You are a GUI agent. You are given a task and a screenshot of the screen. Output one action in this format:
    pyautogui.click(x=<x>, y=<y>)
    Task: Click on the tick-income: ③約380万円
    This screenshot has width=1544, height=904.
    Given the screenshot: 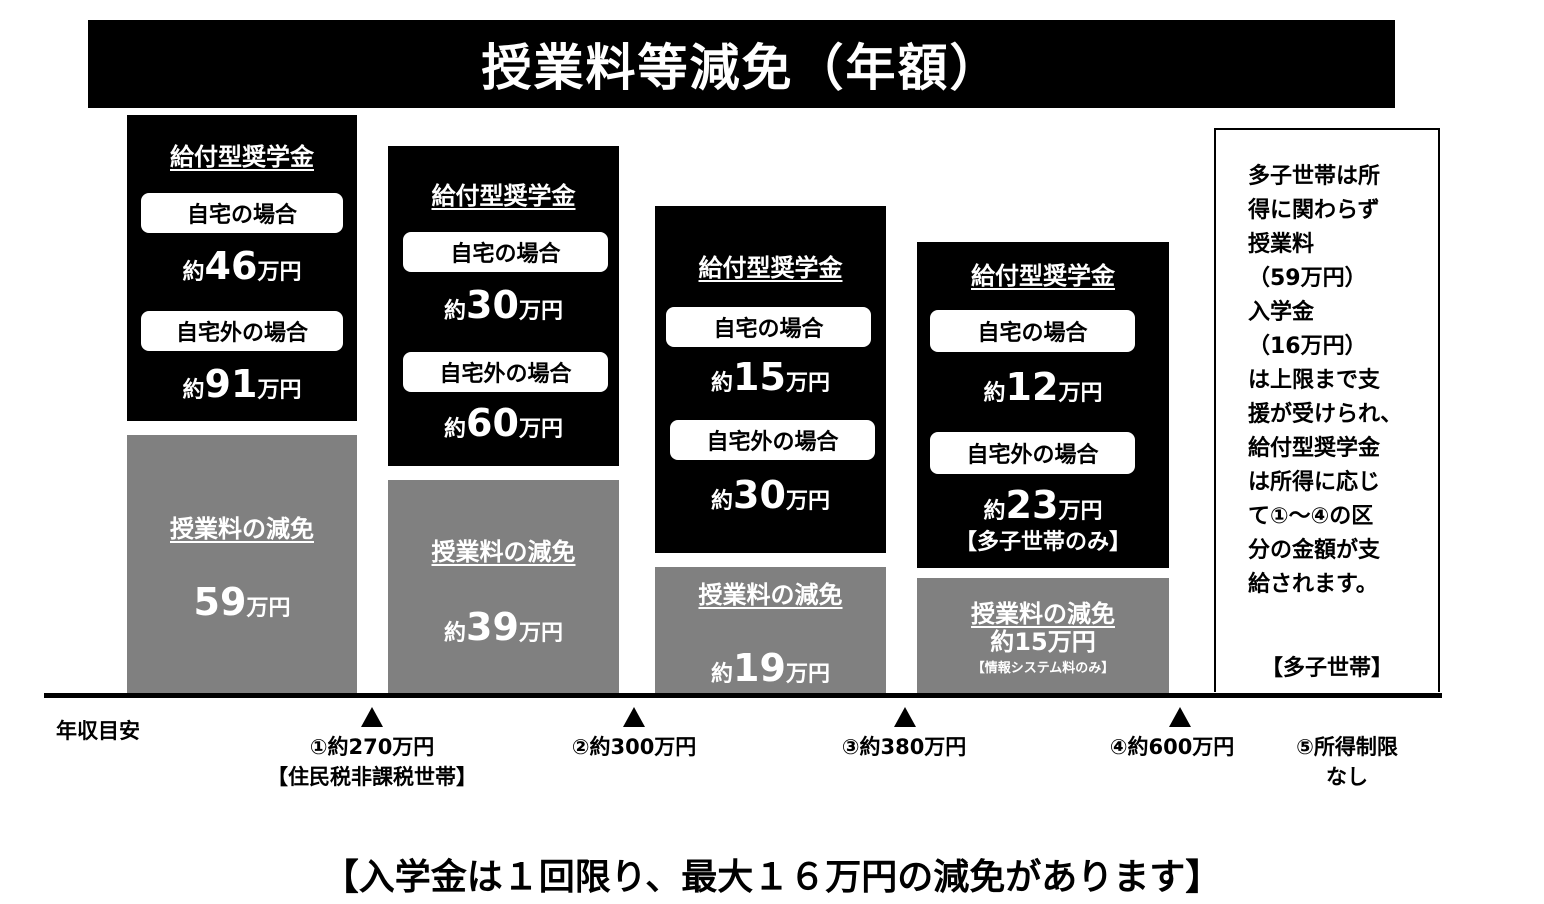 What is the action you would take?
    pyautogui.click(x=904, y=747)
    